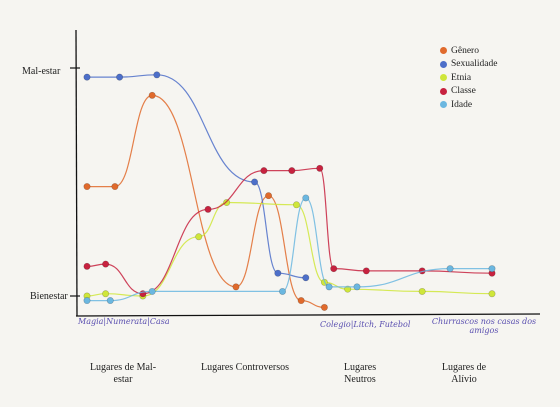  I want to click on legend-label: Classe, so click(463, 91).